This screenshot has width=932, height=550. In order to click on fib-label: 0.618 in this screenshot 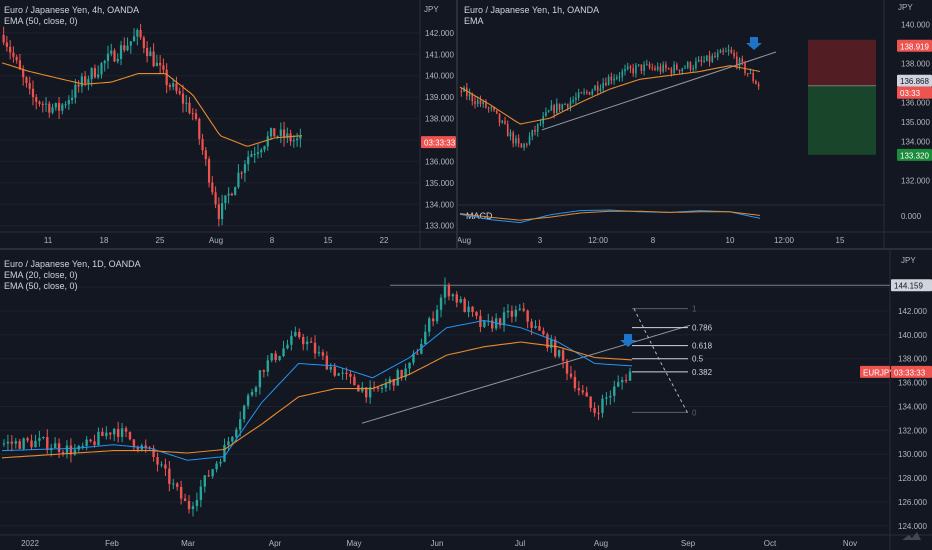, I will do `click(702, 346)`.